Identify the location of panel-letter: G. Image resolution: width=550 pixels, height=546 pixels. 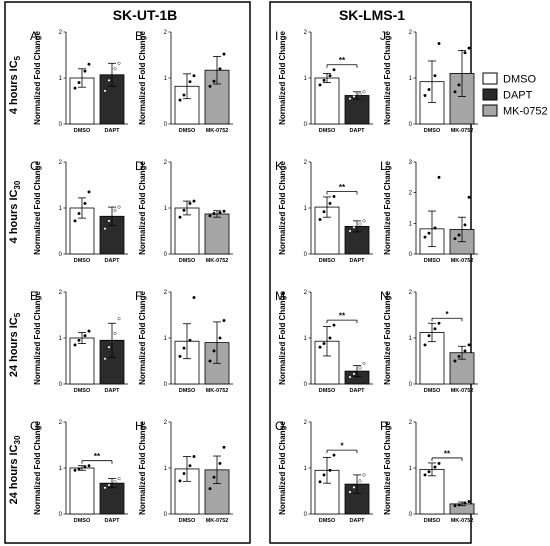
(34, 426).